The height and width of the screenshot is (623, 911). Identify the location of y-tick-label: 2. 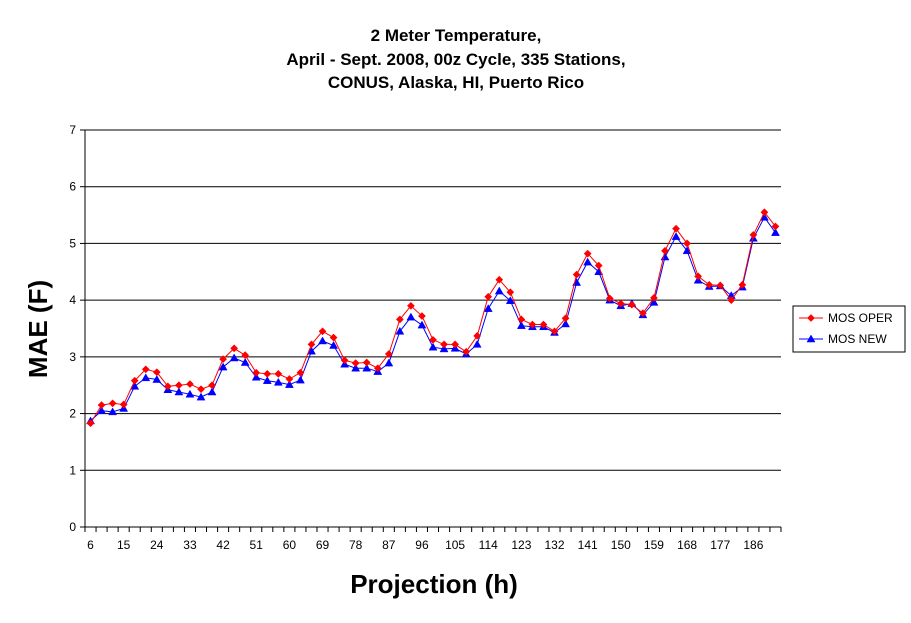
(72, 414).